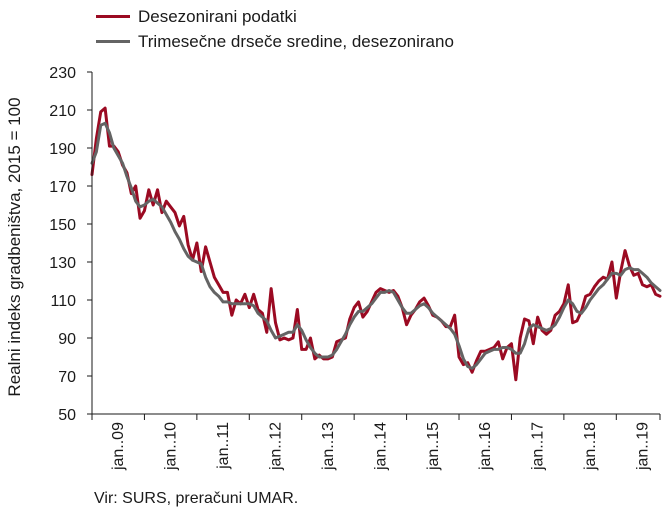 The width and height of the screenshot is (668, 520). I want to click on source-note: Vir: SURS, preračuni UMAR., so click(196, 498).